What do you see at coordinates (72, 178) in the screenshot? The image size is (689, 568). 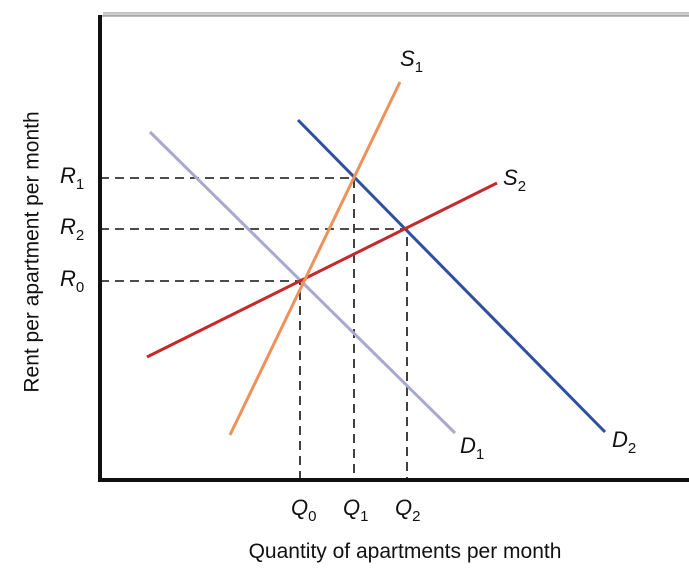 I see `price-label: R1` at bounding box center [72, 178].